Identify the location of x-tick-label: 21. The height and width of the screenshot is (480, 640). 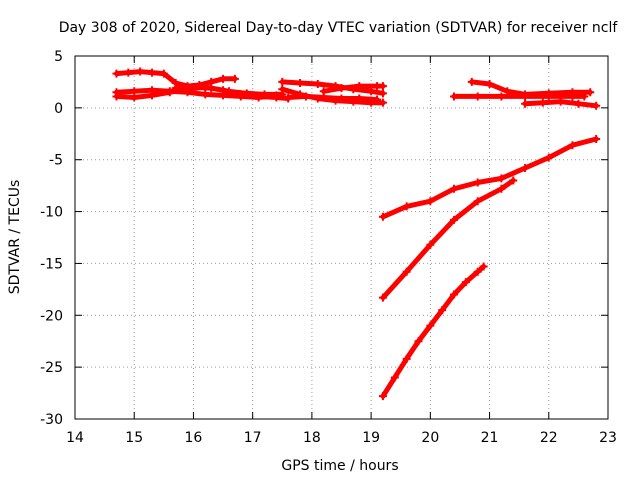
(490, 438).